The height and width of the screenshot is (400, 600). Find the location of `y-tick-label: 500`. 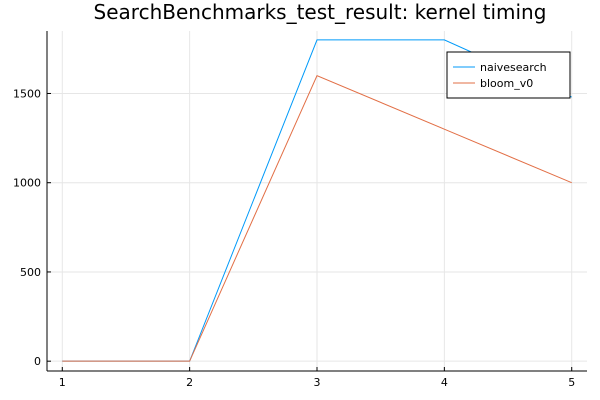

y-tick-label: 500 is located at coordinates (30, 272).